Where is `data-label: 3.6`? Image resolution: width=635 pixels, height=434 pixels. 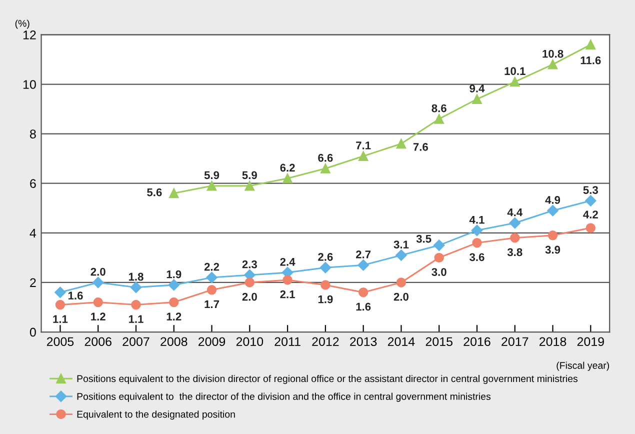 data-label: 3.6 is located at coordinates (477, 257).